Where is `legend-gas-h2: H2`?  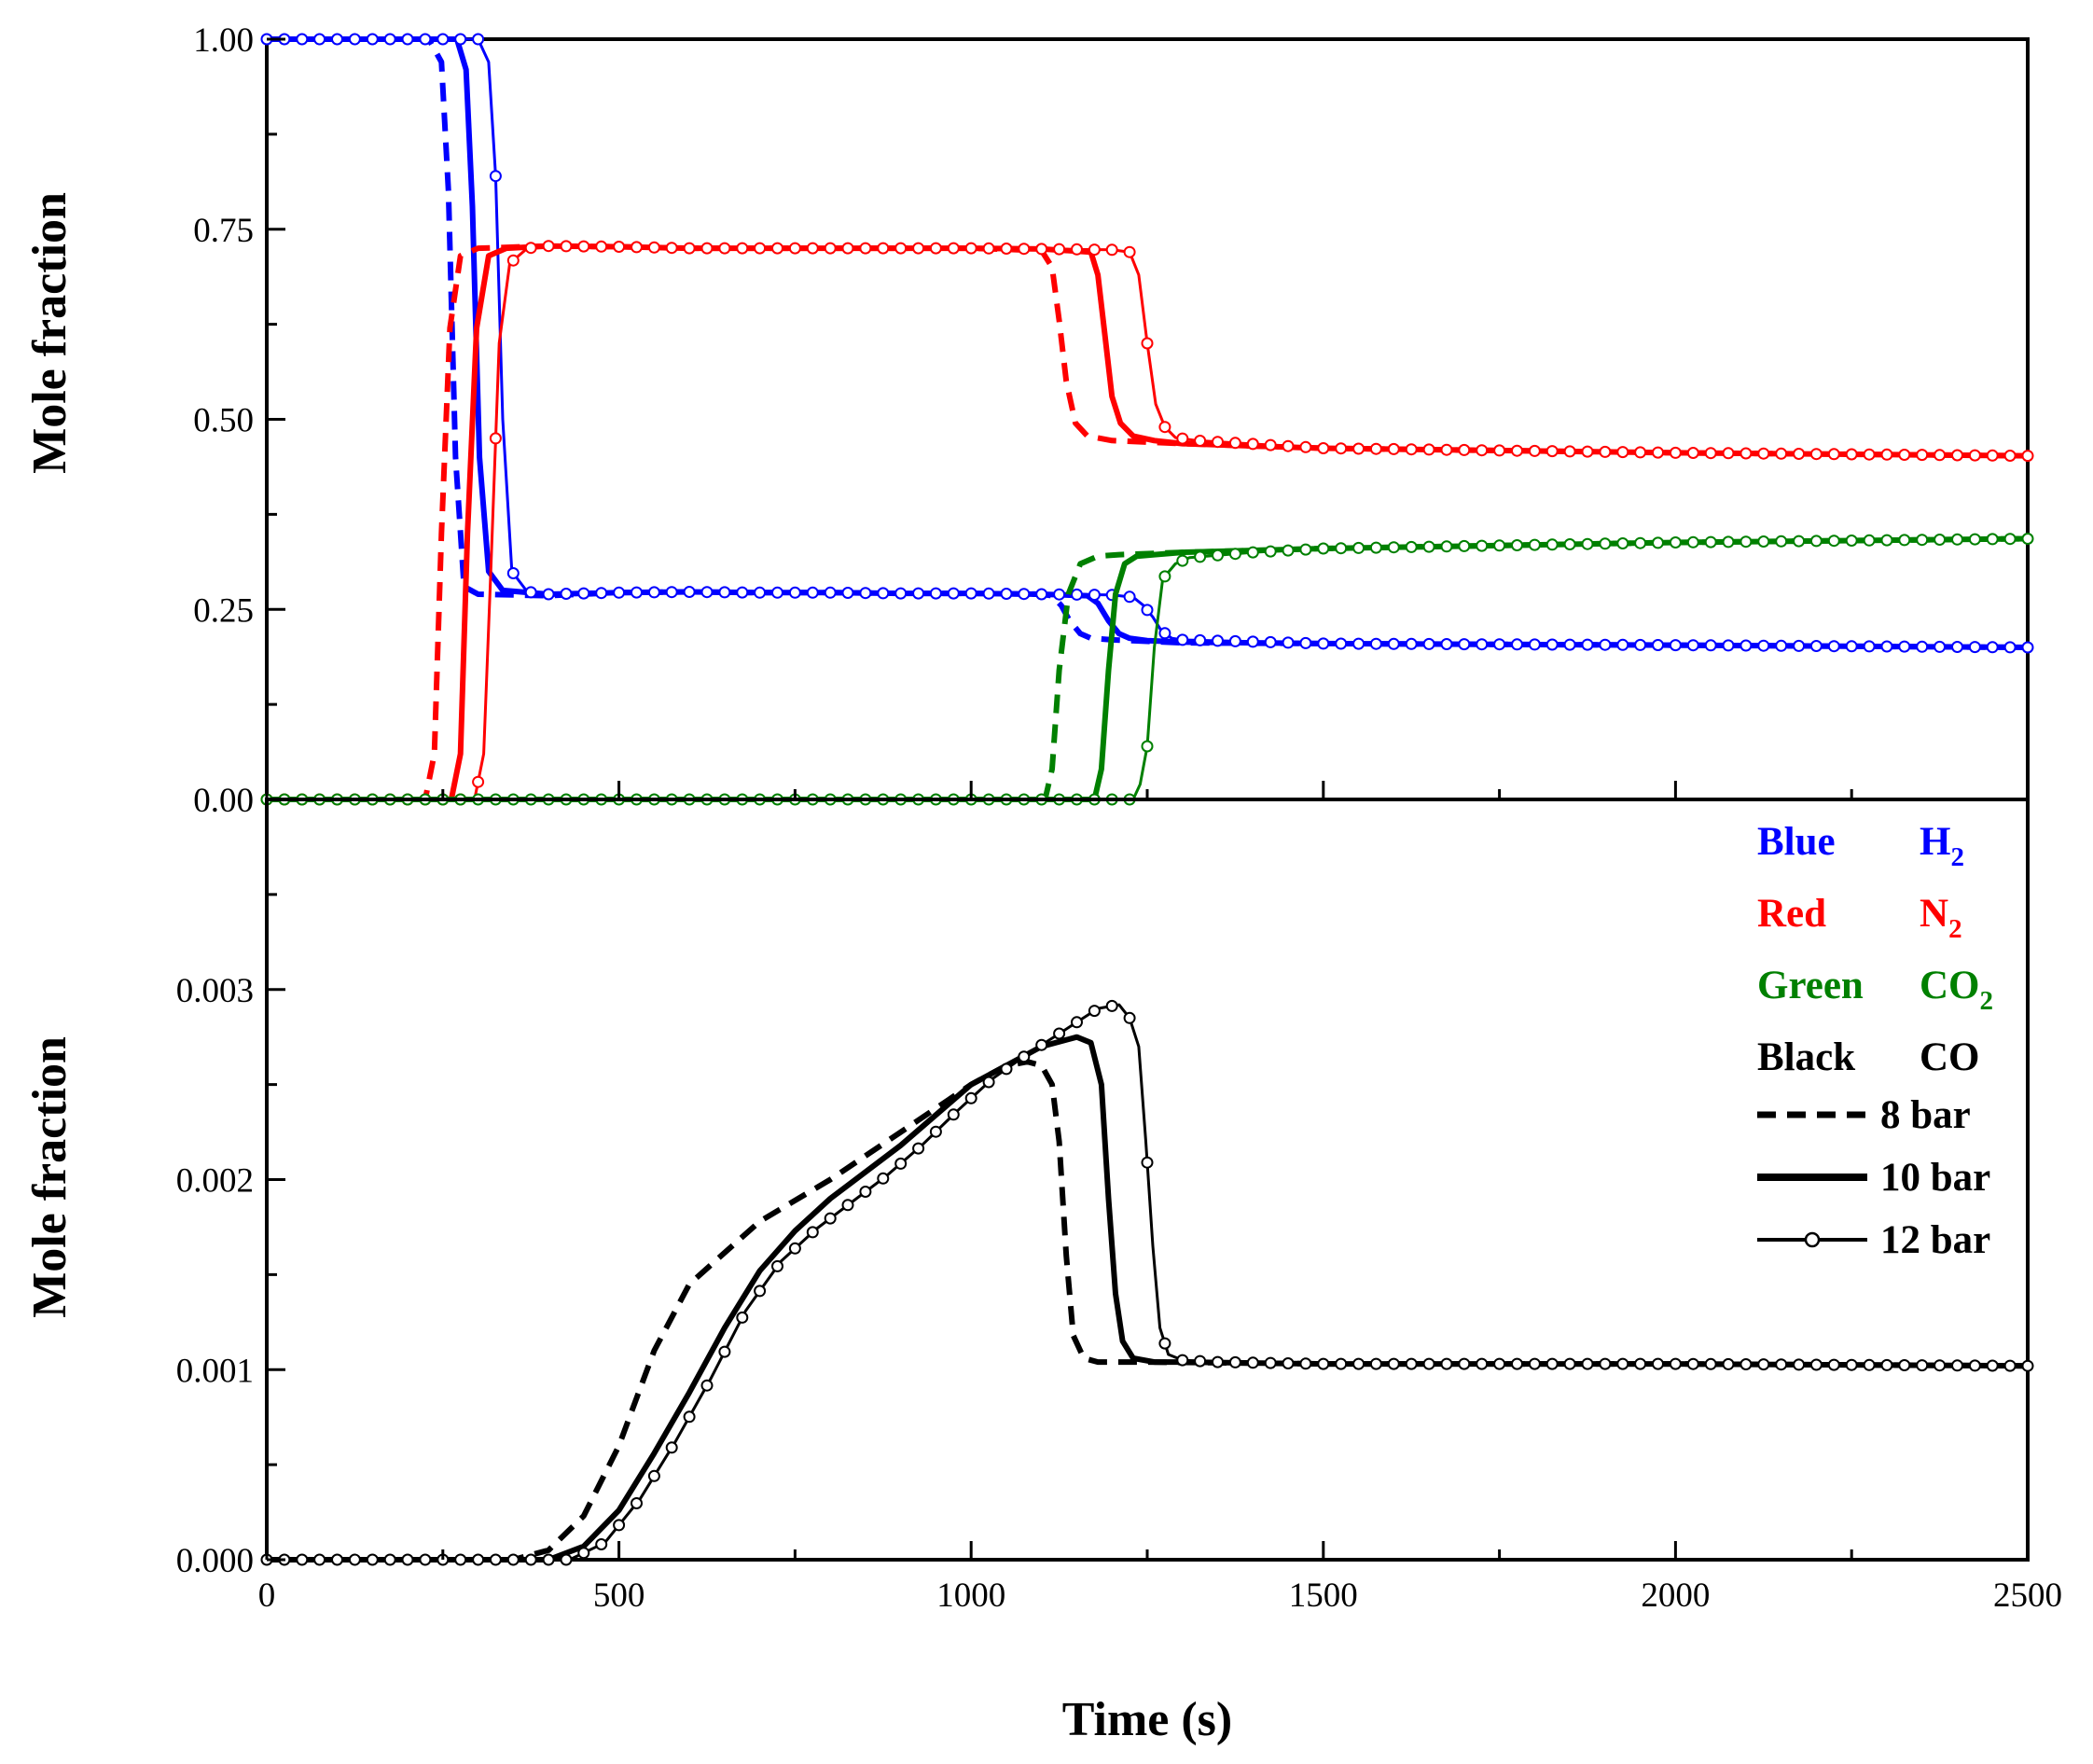 legend-gas-h2: H2 is located at coordinates (1942, 846).